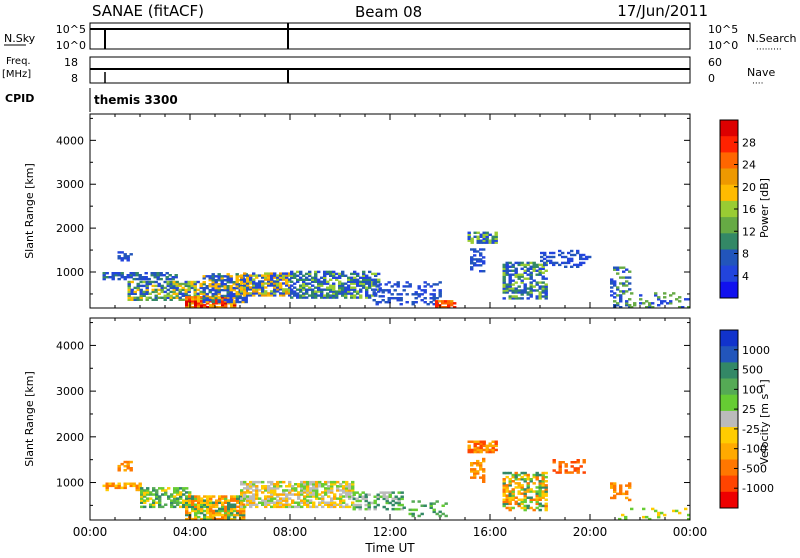 The width and height of the screenshot is (800, 558). Describe the element at coordinates (754, 468) in the screenshot. I see `colorbar-tick-label: -500` at that location.